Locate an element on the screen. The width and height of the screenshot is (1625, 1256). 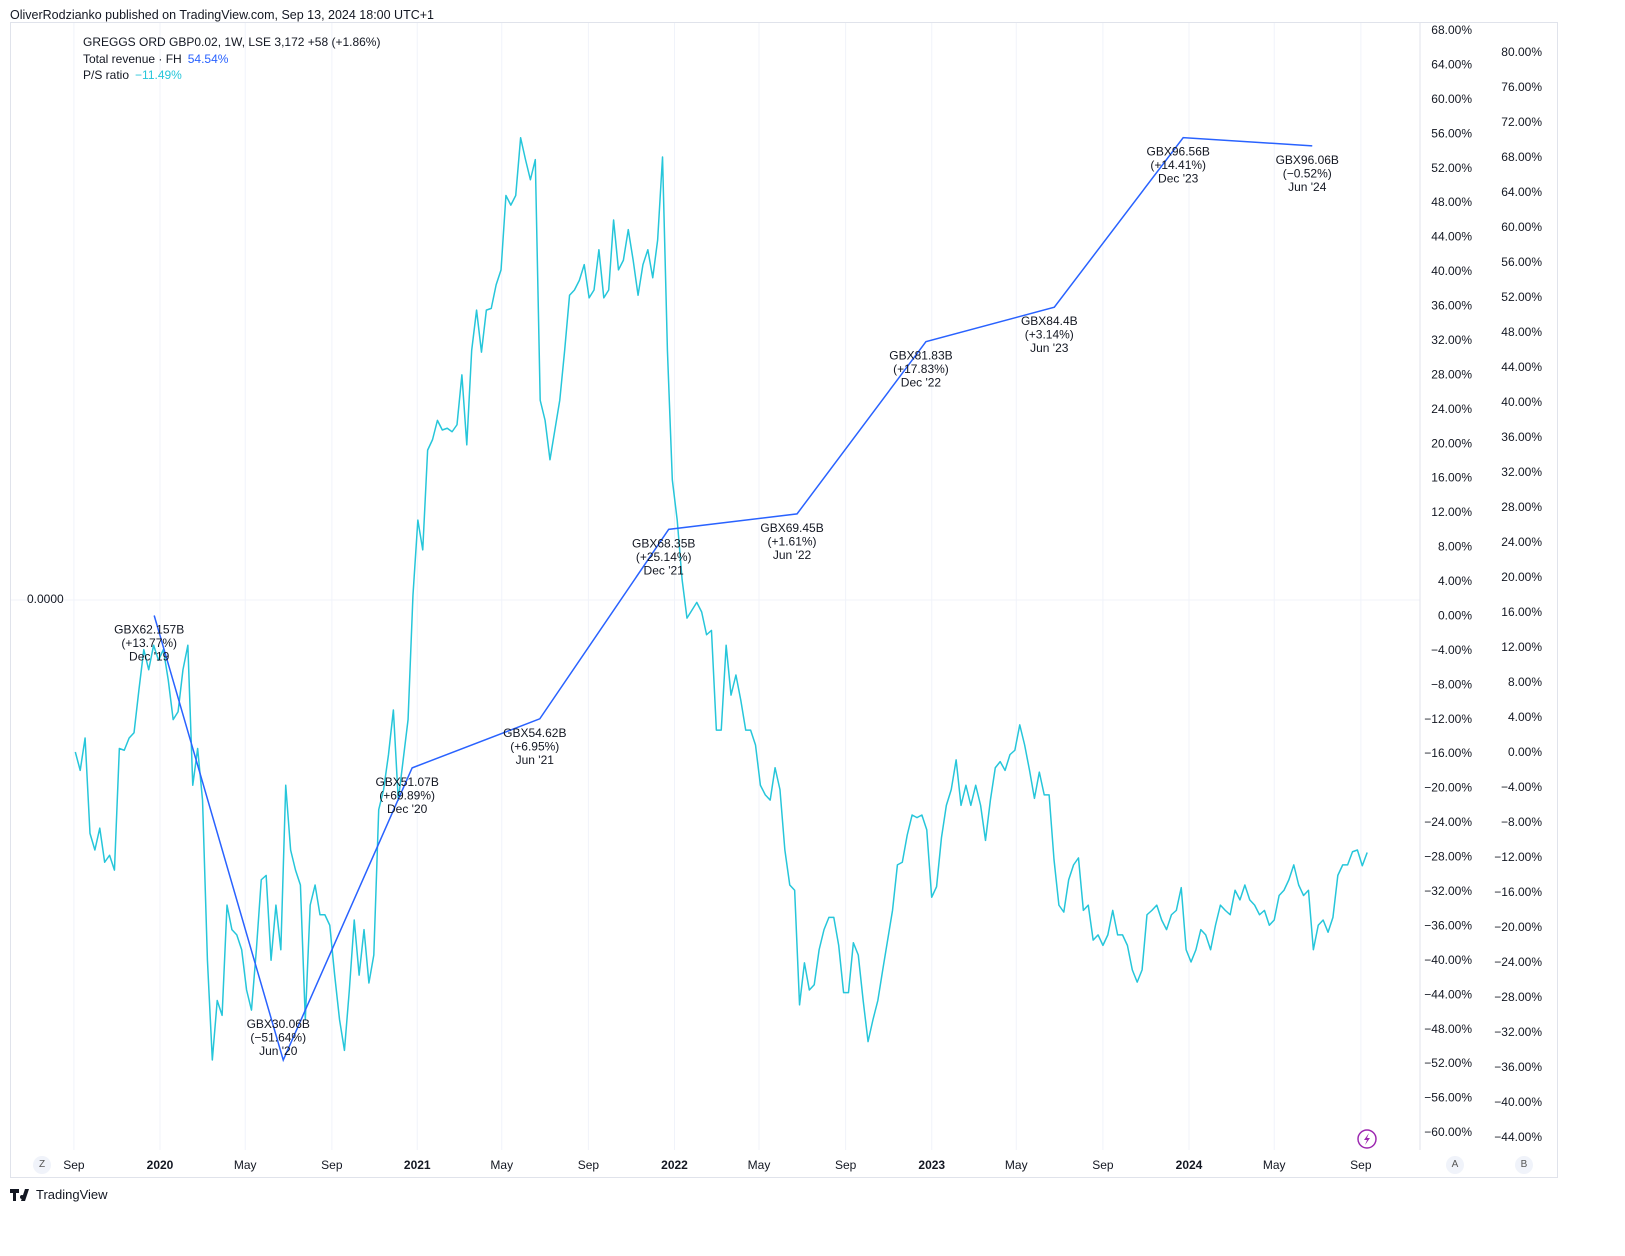
revenue-label-line: GBX69.45B is located at coordinates (791, 528).